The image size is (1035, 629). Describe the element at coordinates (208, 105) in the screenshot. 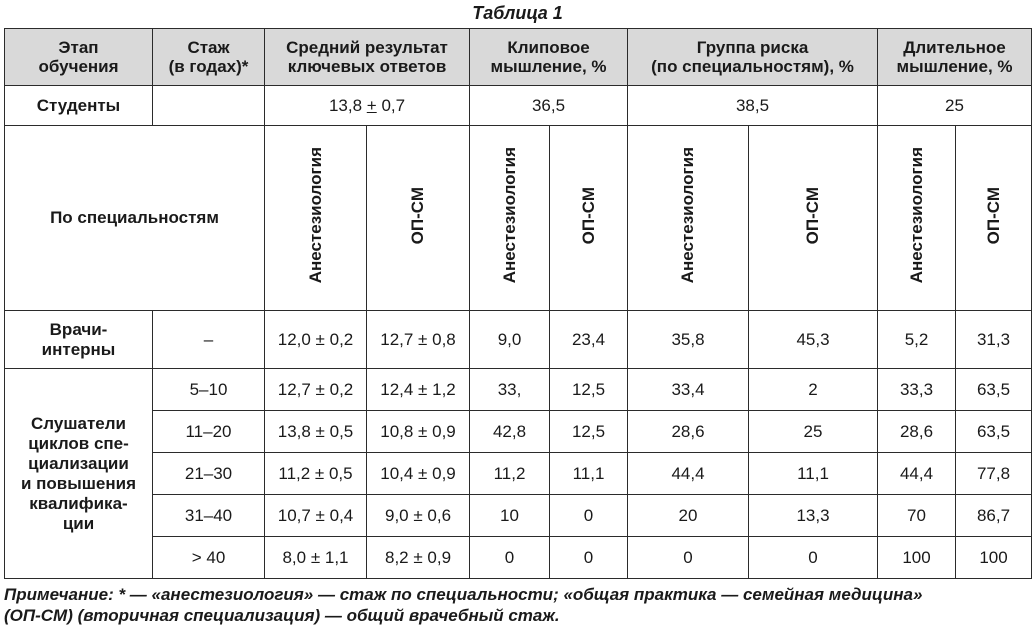

I see `students-exp` at that location.